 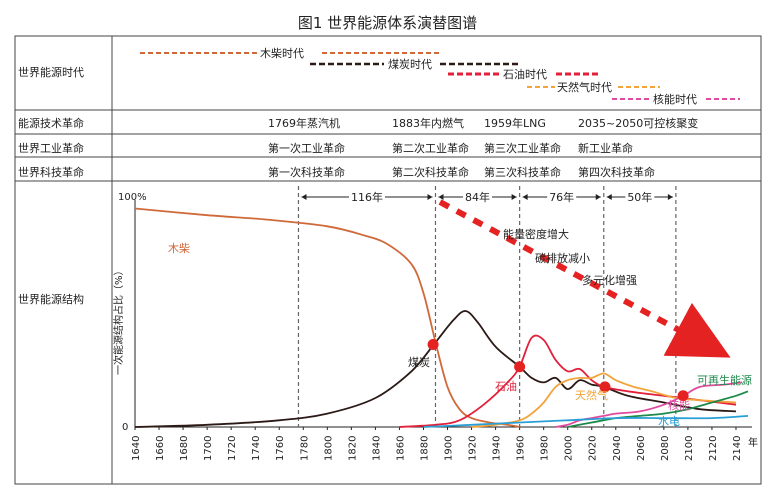 What do you see at coordinates (400, 448) in the screenshot?
I see `x-tick-label: 1860` at bounding box center [400, 448].